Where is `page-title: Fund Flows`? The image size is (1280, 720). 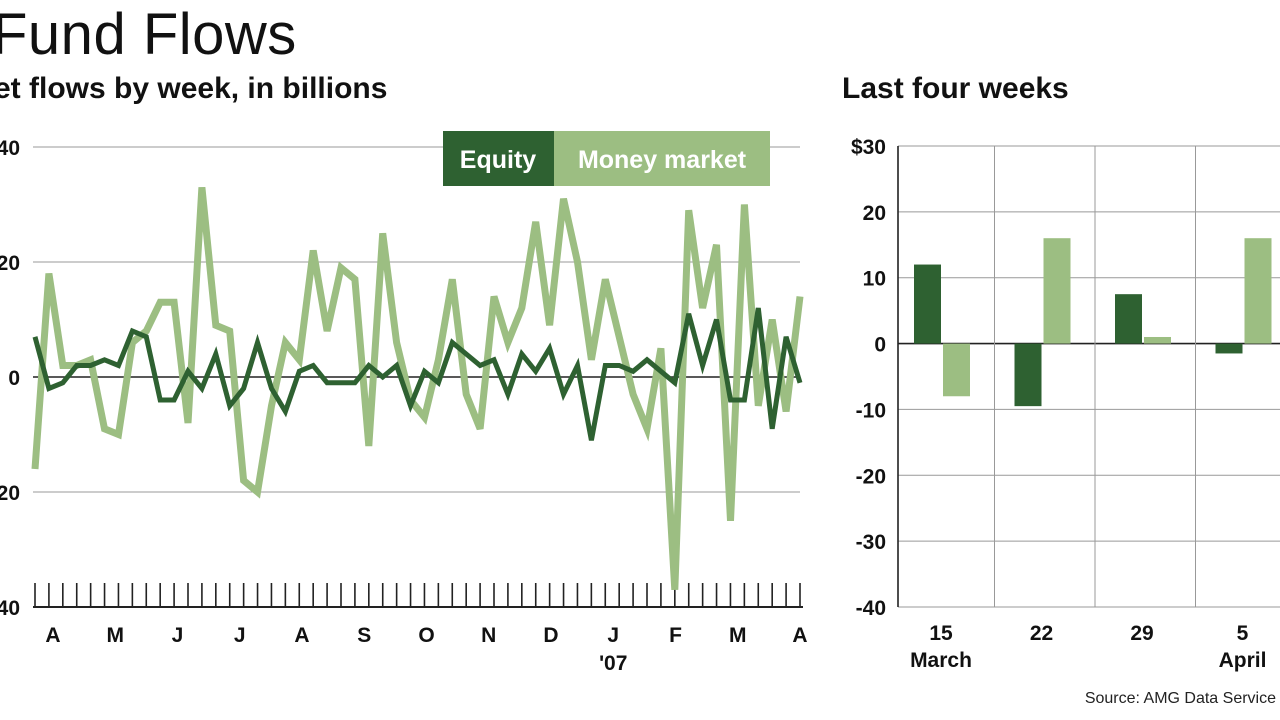
page-title: Fund Flows is located at coordinates (148, 34).